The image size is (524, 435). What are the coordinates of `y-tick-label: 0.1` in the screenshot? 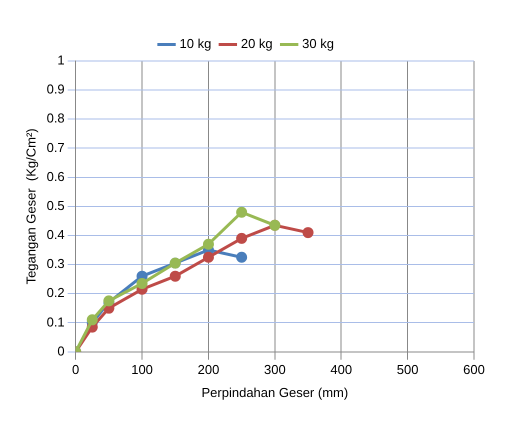 It's located at (55, 322).